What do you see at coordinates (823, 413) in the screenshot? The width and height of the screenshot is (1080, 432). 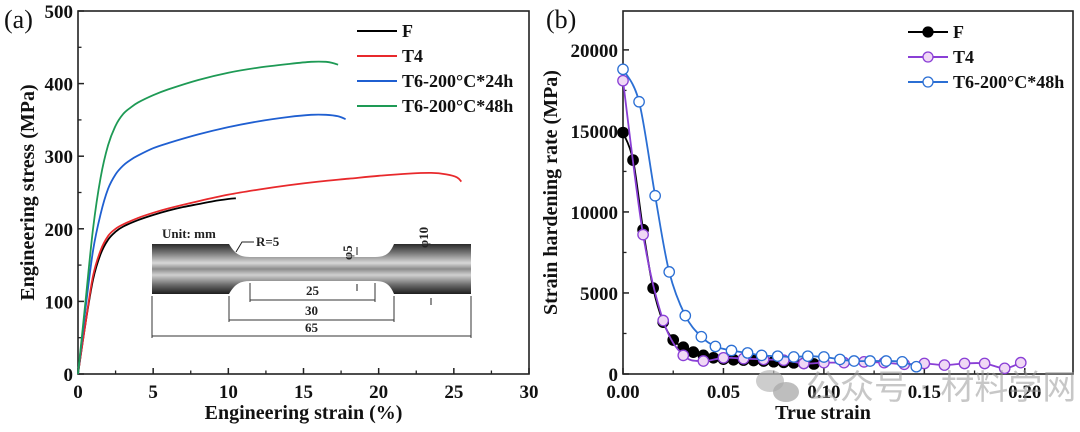 I see `panel-b-x-axis-title: True strain` at bounding box center [823, 413].